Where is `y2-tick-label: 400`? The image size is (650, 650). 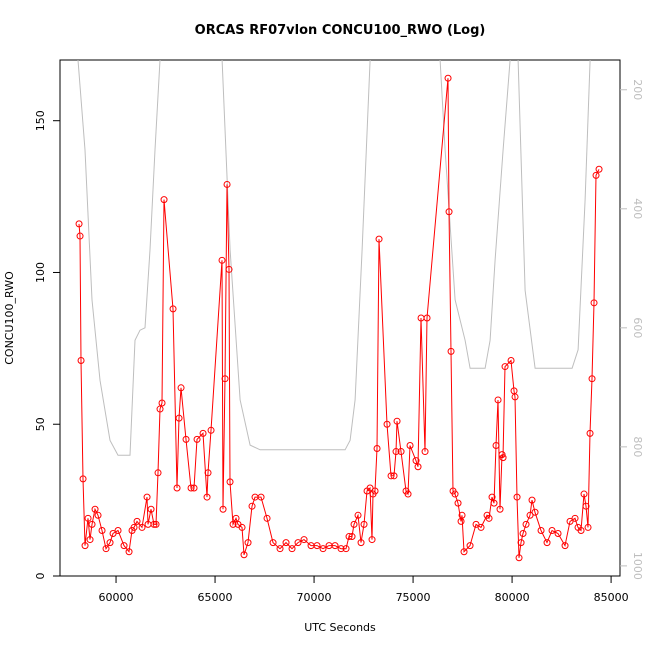 y2-tick-label: 400 is located at coordinates (637, 208).